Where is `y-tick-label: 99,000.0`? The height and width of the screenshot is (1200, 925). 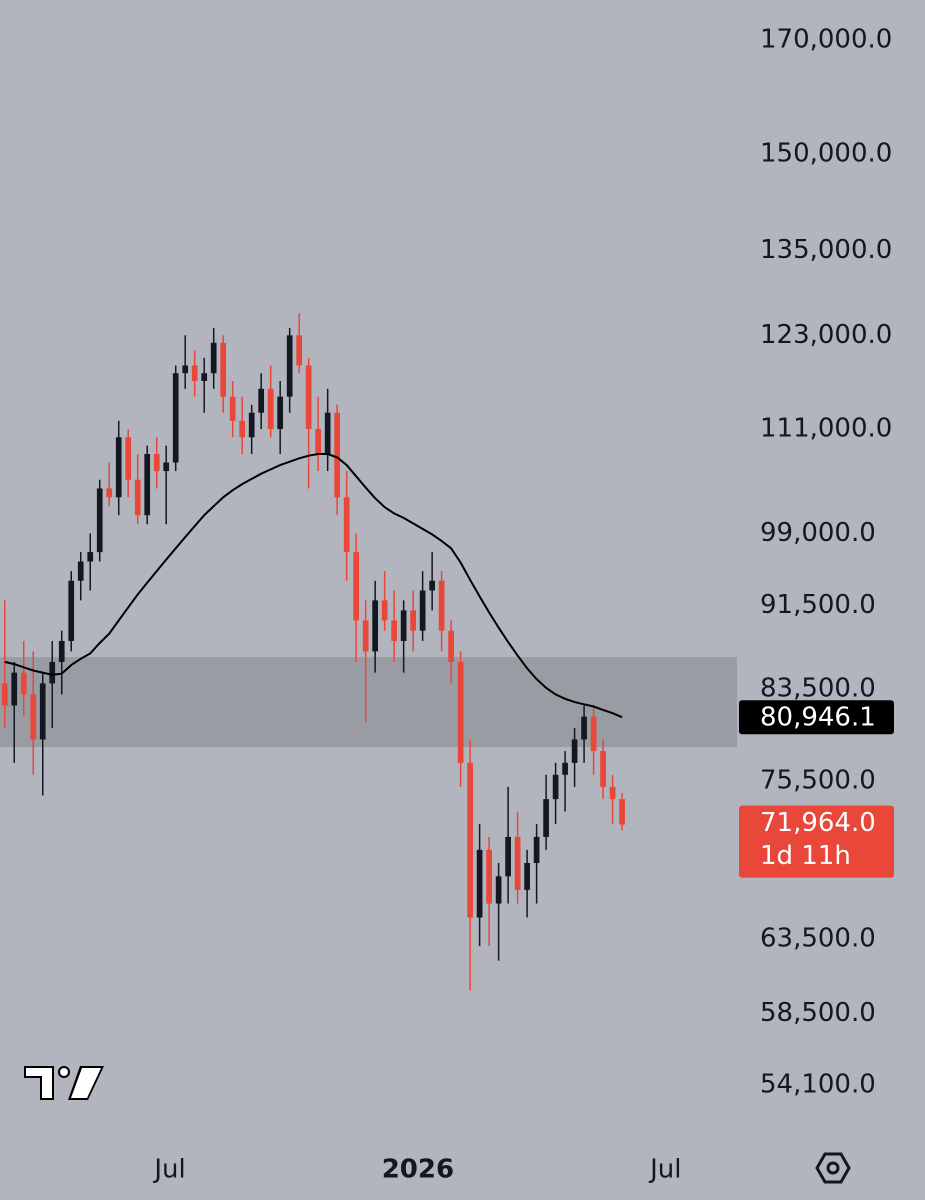
y-tick-label: 99,000.0 is located at coordinates (818, 533).